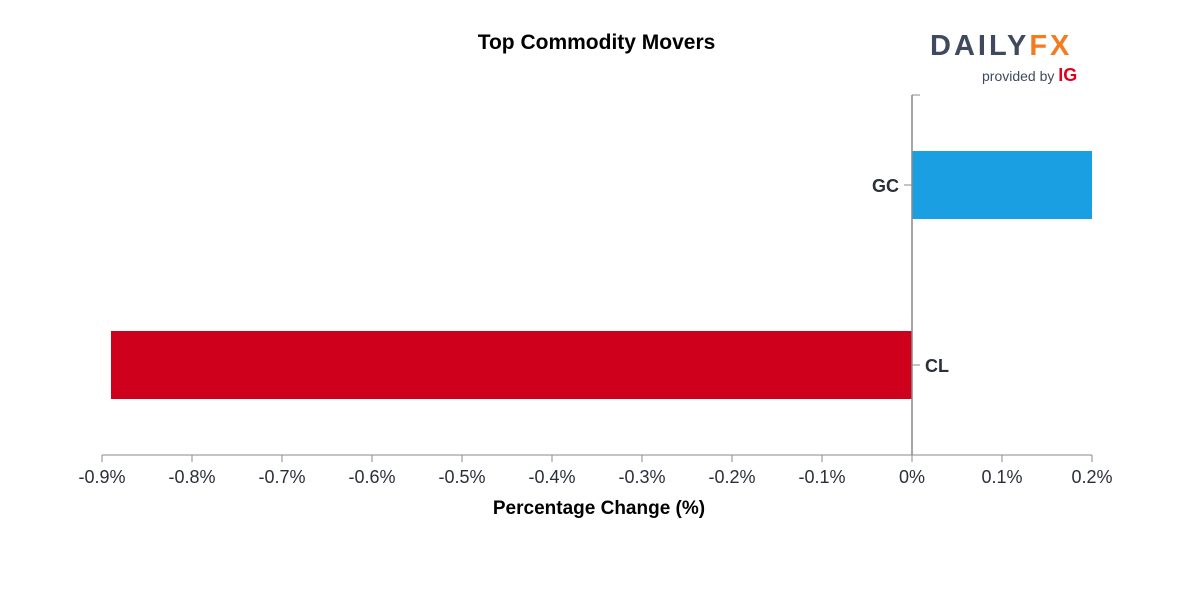 The image size is (1200, 600). I want to click on x-tick-label: -0.7%, so click(281, 477).